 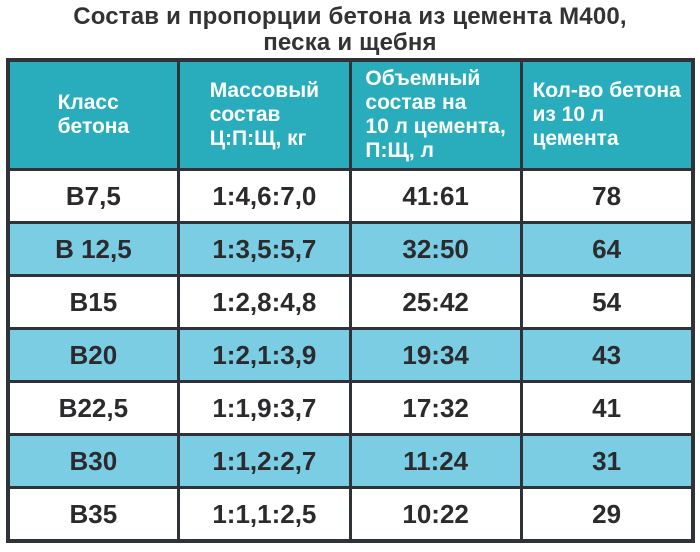 What do you see at coordinates (435, 408) in the screenshot?
I see `cell-volume-composition: 17:32` at bounding box center [435, 408].